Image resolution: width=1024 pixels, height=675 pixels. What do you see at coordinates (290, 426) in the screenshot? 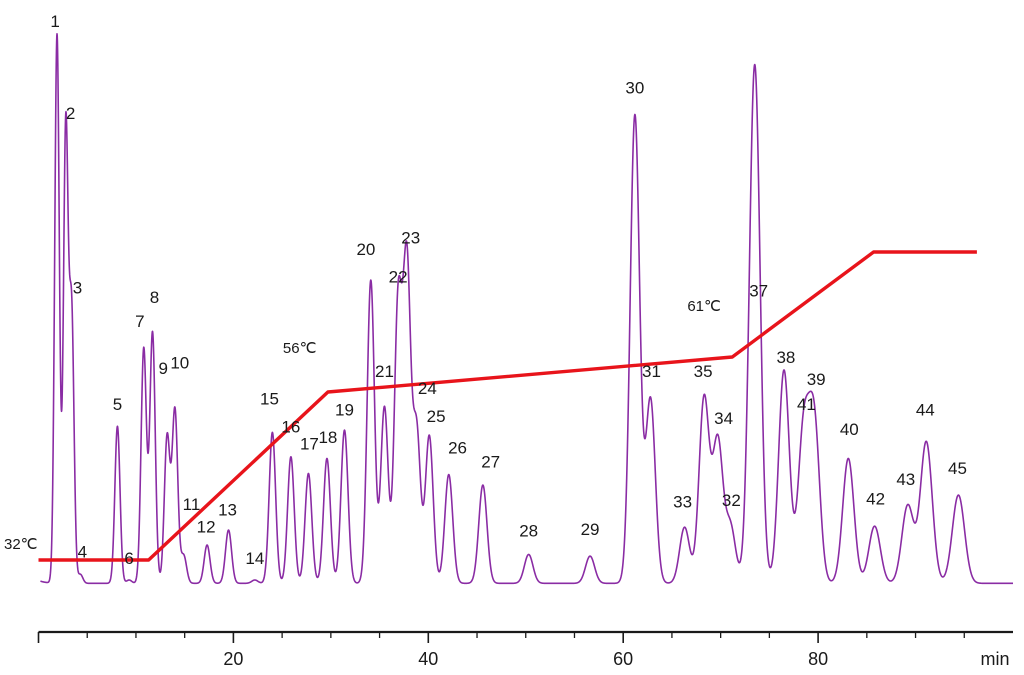
I see `peak-label: 16` at bounding box center [290, 426].